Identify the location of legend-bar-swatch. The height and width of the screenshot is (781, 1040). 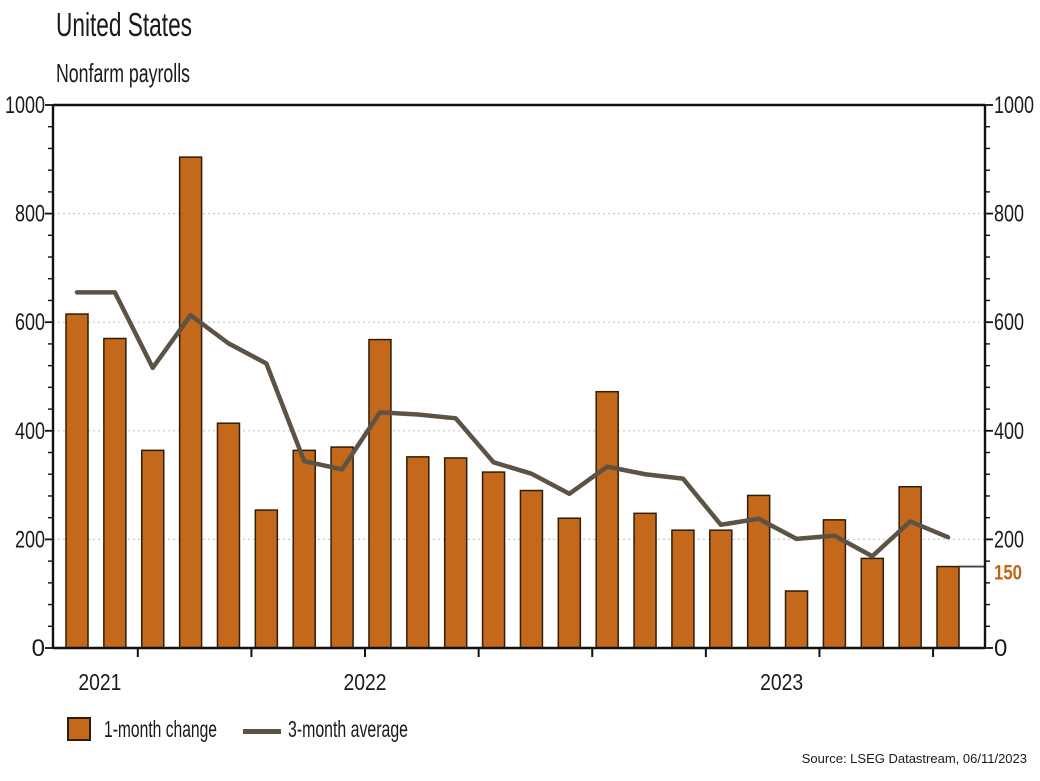
(79, 729).